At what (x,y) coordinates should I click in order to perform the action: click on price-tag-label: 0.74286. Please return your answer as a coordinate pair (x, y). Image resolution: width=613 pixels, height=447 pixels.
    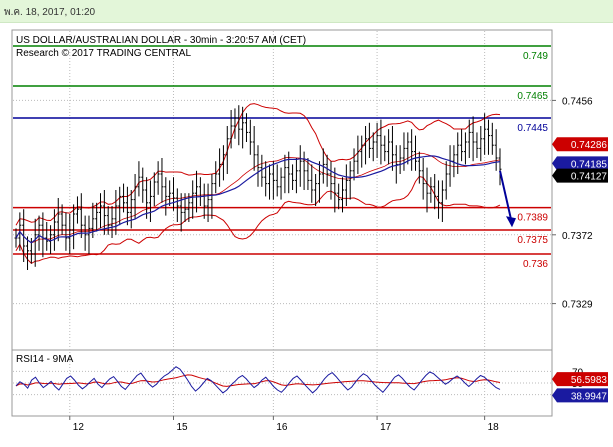
    Looking at the image, I should click on (589, 145).